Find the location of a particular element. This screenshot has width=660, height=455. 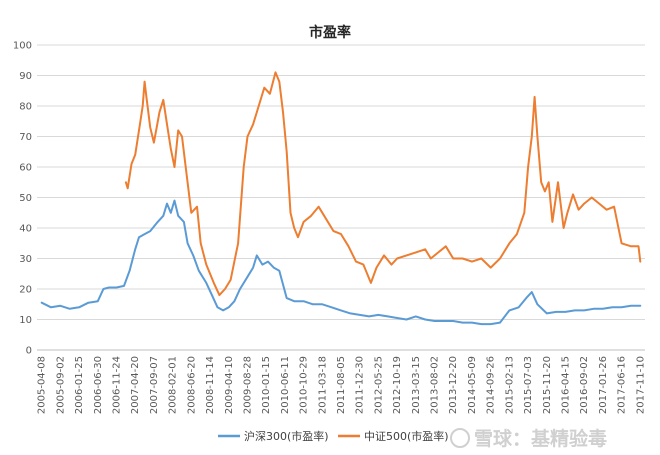

x-tick-label: 2011-12-30 is located at coordinates (360, 385).